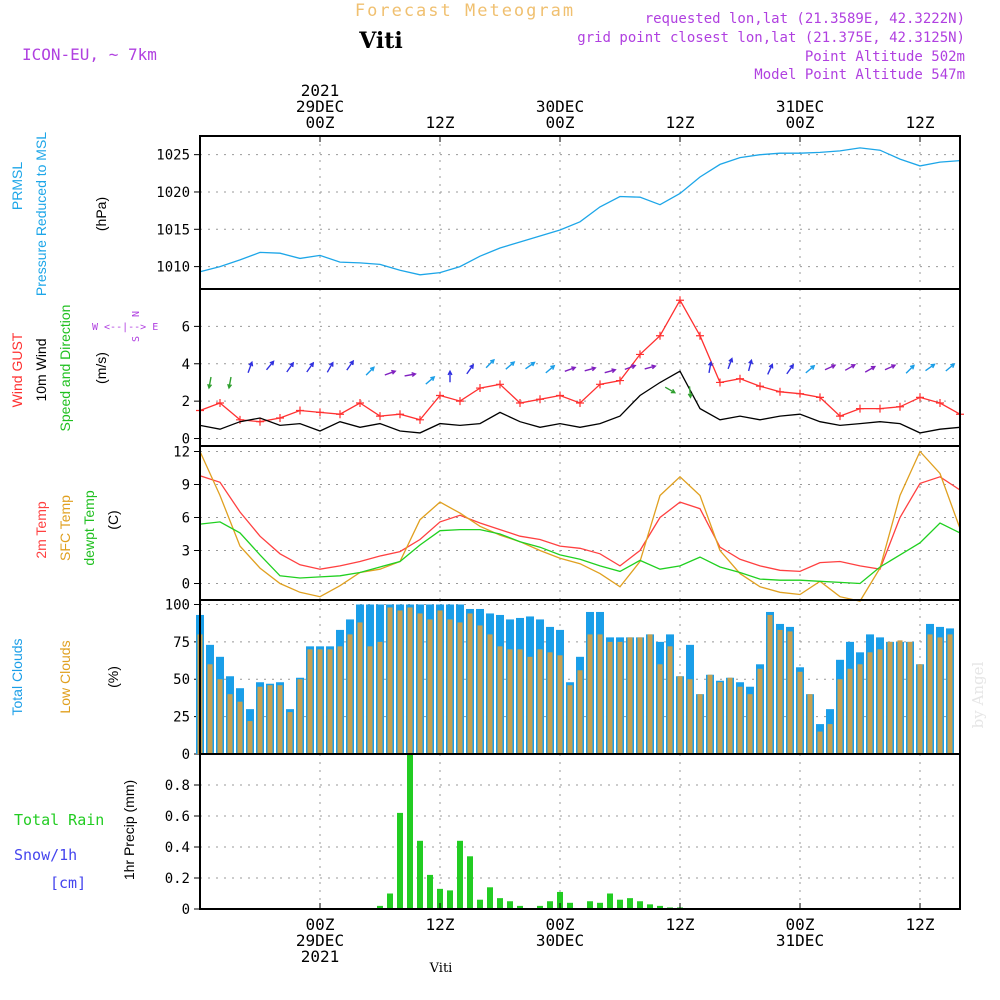 This screenshot has width=1000, height=1000. Describe the element at coordinates (136, 314) in the screenshot. I see `compass-north-label: N` at that location.